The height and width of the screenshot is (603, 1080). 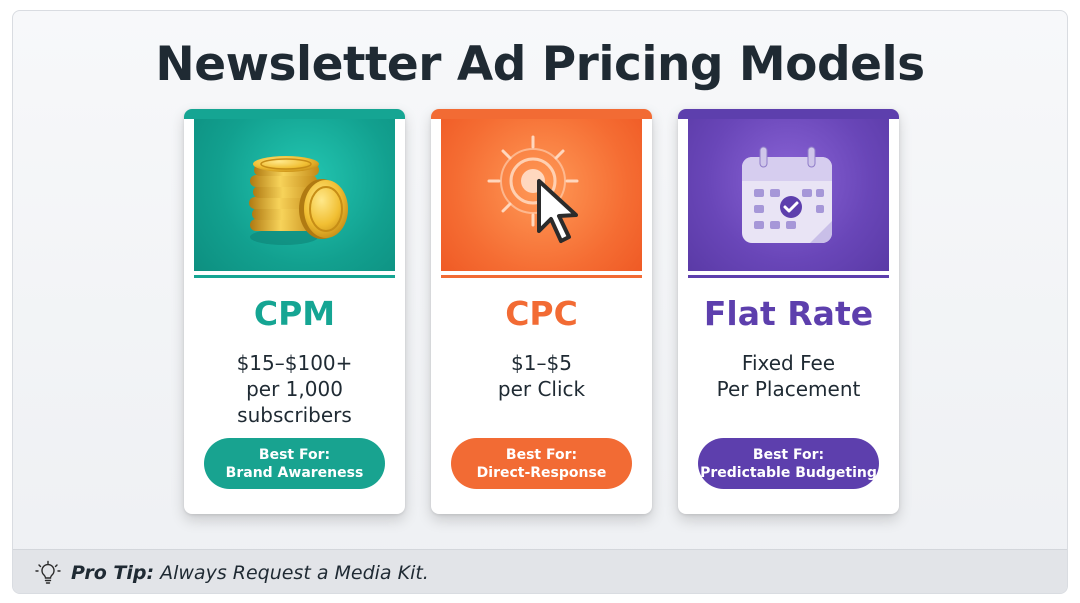 What do you see at coordinates (540, 571) in the screenshot?
I see `pro-tip-bar: Pro Tip: Always Request a Media Kit.` at bounding box center [540, 571].